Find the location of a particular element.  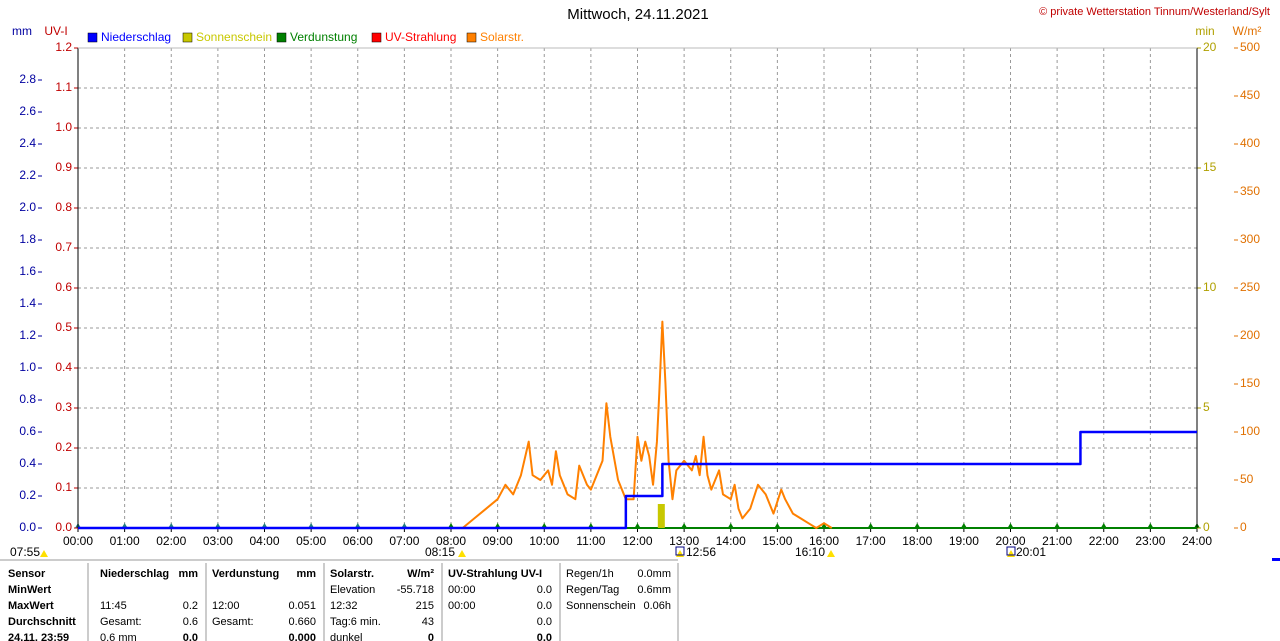

y-tick-label: 20 is located at coordinates (1210, 47).